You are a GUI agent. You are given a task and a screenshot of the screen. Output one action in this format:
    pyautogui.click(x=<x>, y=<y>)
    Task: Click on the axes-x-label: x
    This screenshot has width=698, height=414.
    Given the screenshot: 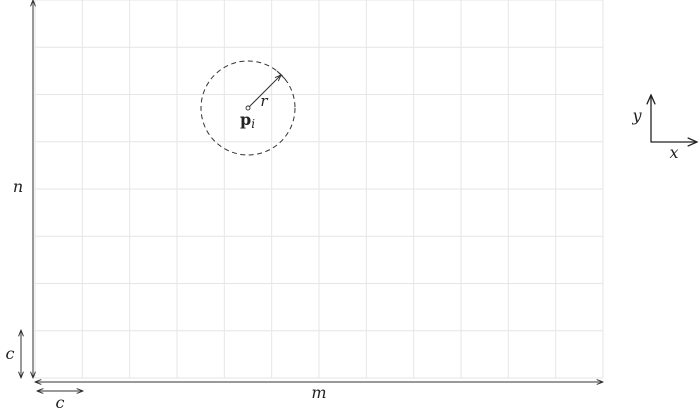 What is the action you would take?
    pyautogui.click(x=673, y=152)
    